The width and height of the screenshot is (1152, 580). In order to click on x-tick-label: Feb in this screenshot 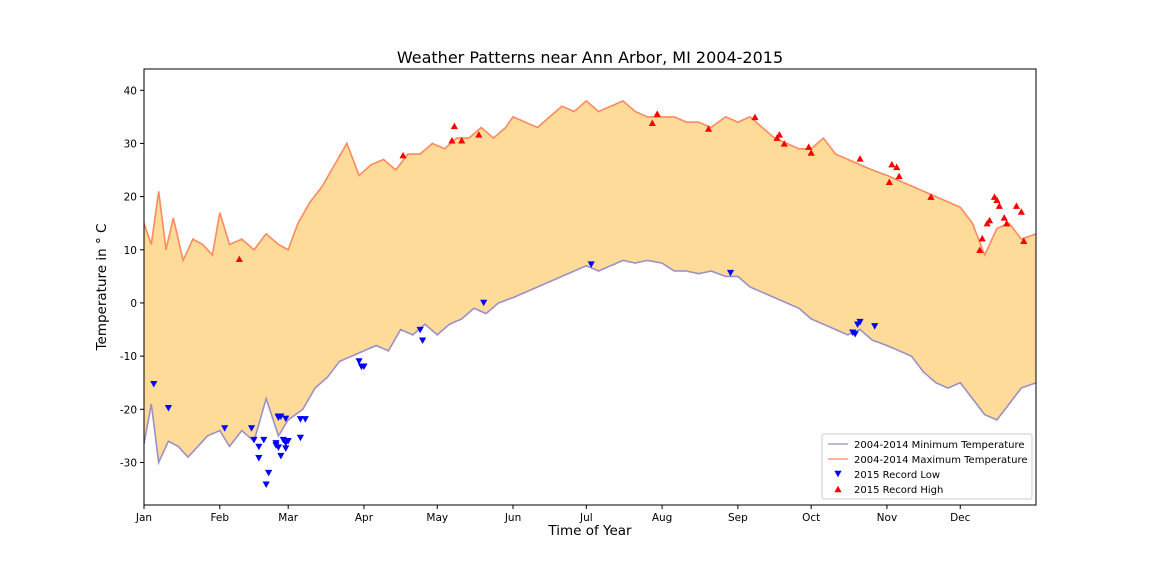, I will do `click(219, 518)`.